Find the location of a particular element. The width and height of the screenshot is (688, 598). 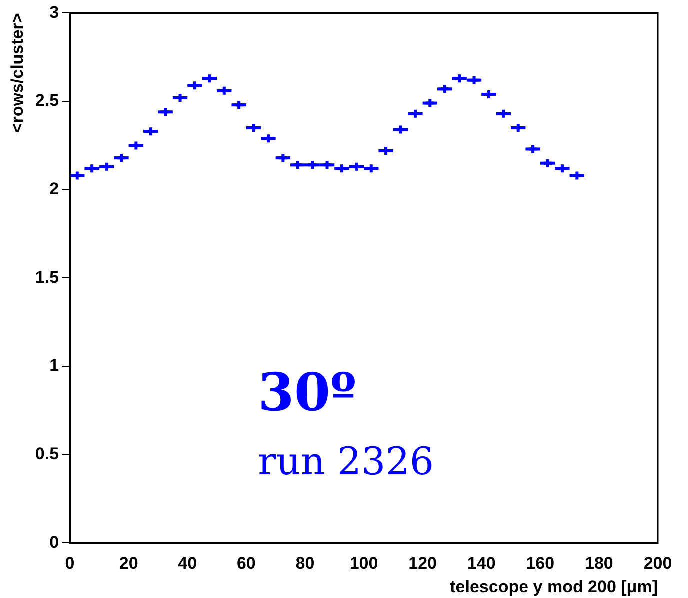

x-tick-label: 140 is located at coordinates (481, 564).